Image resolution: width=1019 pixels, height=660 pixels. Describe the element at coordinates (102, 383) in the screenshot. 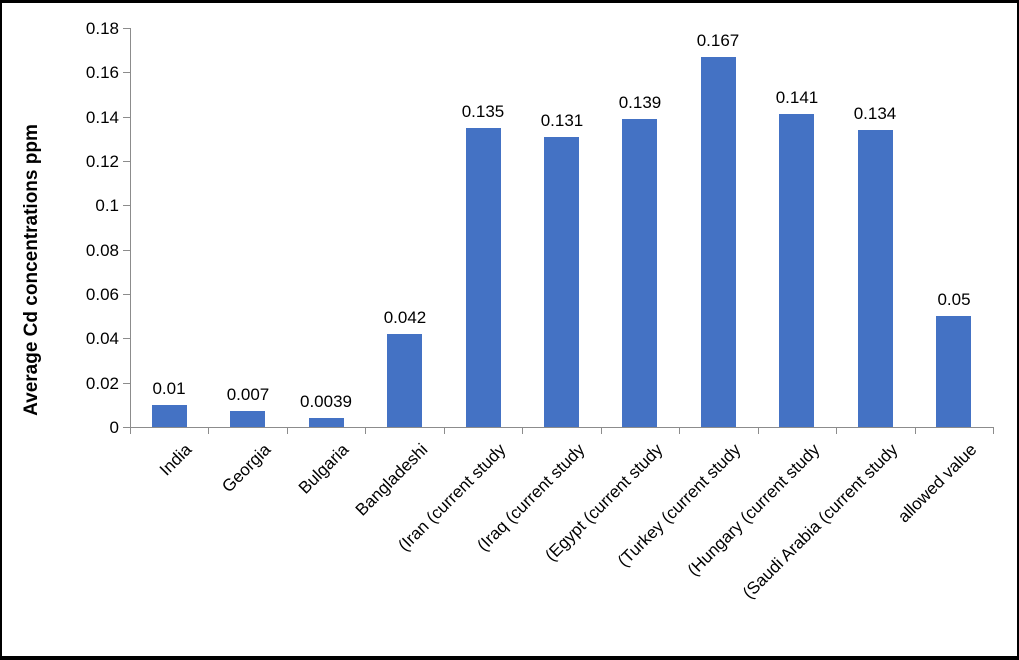

I see `y-tick-label: 0.02` at that location.